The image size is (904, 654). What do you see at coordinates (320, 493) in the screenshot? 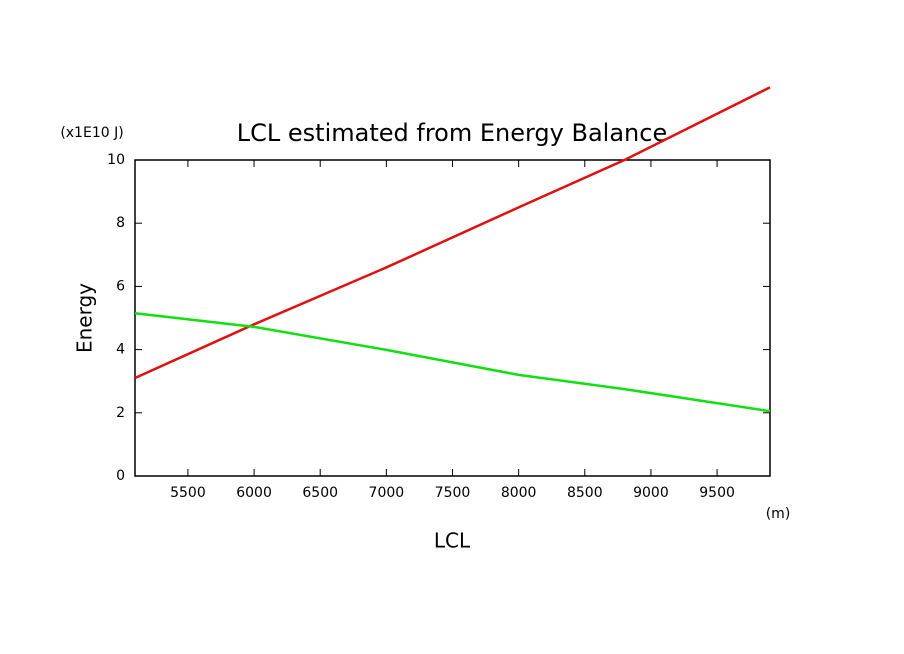
I see `x-tick-label: 6500` at bounding box center [320, 493].